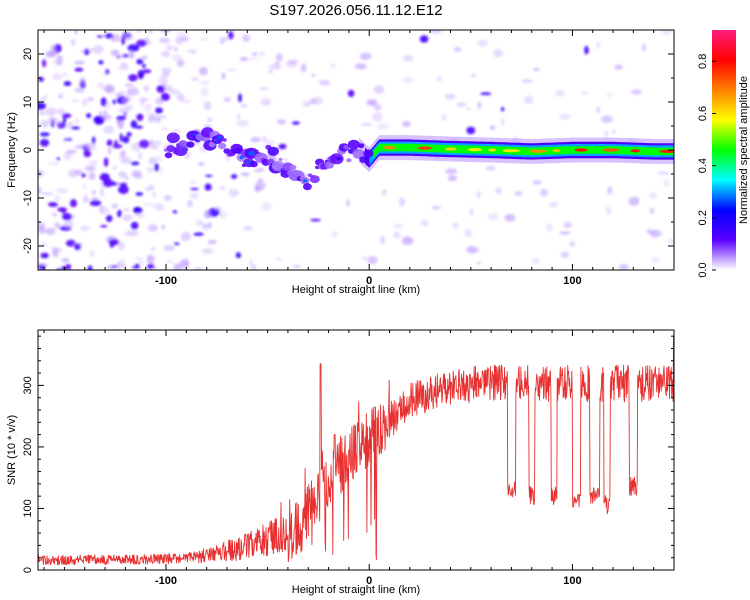 This screenshot has width=750, height=600. I want to click on colorbar-tick-label: 0.6, so click(703, 113).